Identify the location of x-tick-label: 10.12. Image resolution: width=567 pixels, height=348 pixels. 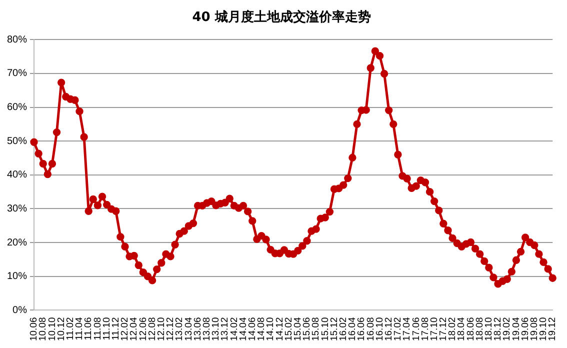
(61, 329).